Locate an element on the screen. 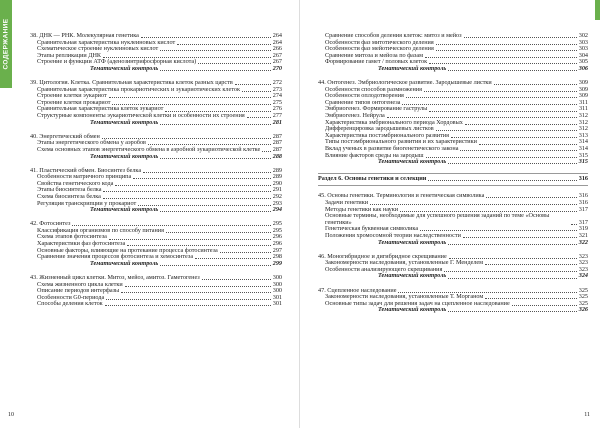 This screenshot has width=600, height=428. toc-entry: Особенности фаз митотического деления 303 is located at coordinates (453, 42).